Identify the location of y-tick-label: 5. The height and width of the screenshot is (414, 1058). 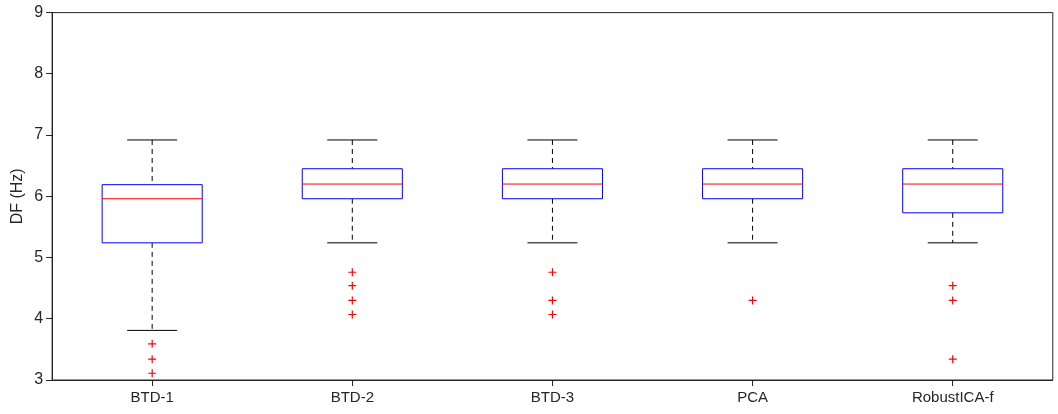
(39, 256).